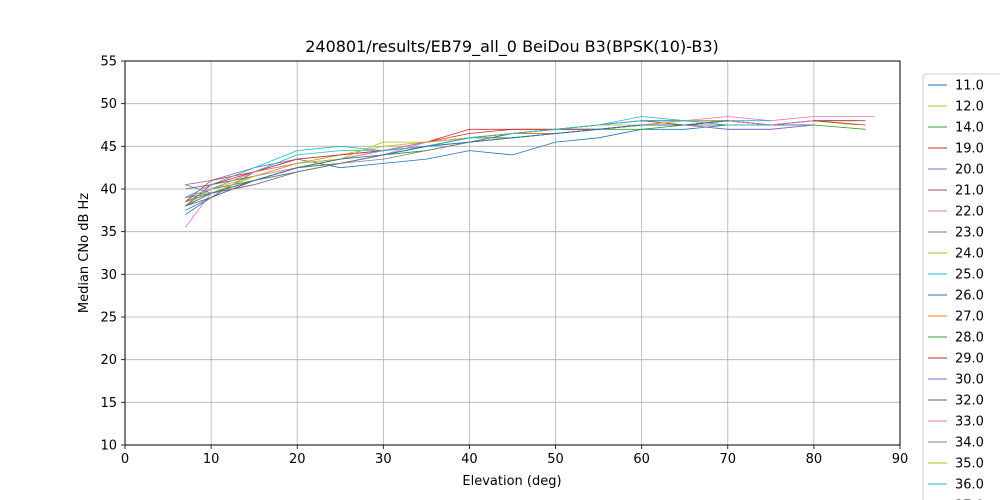 The height and width of the screenshot is (500, 1000). Describe the element at coordinates (969, 149) in the screenshot. I see `legend-label: 19.0` at that location.